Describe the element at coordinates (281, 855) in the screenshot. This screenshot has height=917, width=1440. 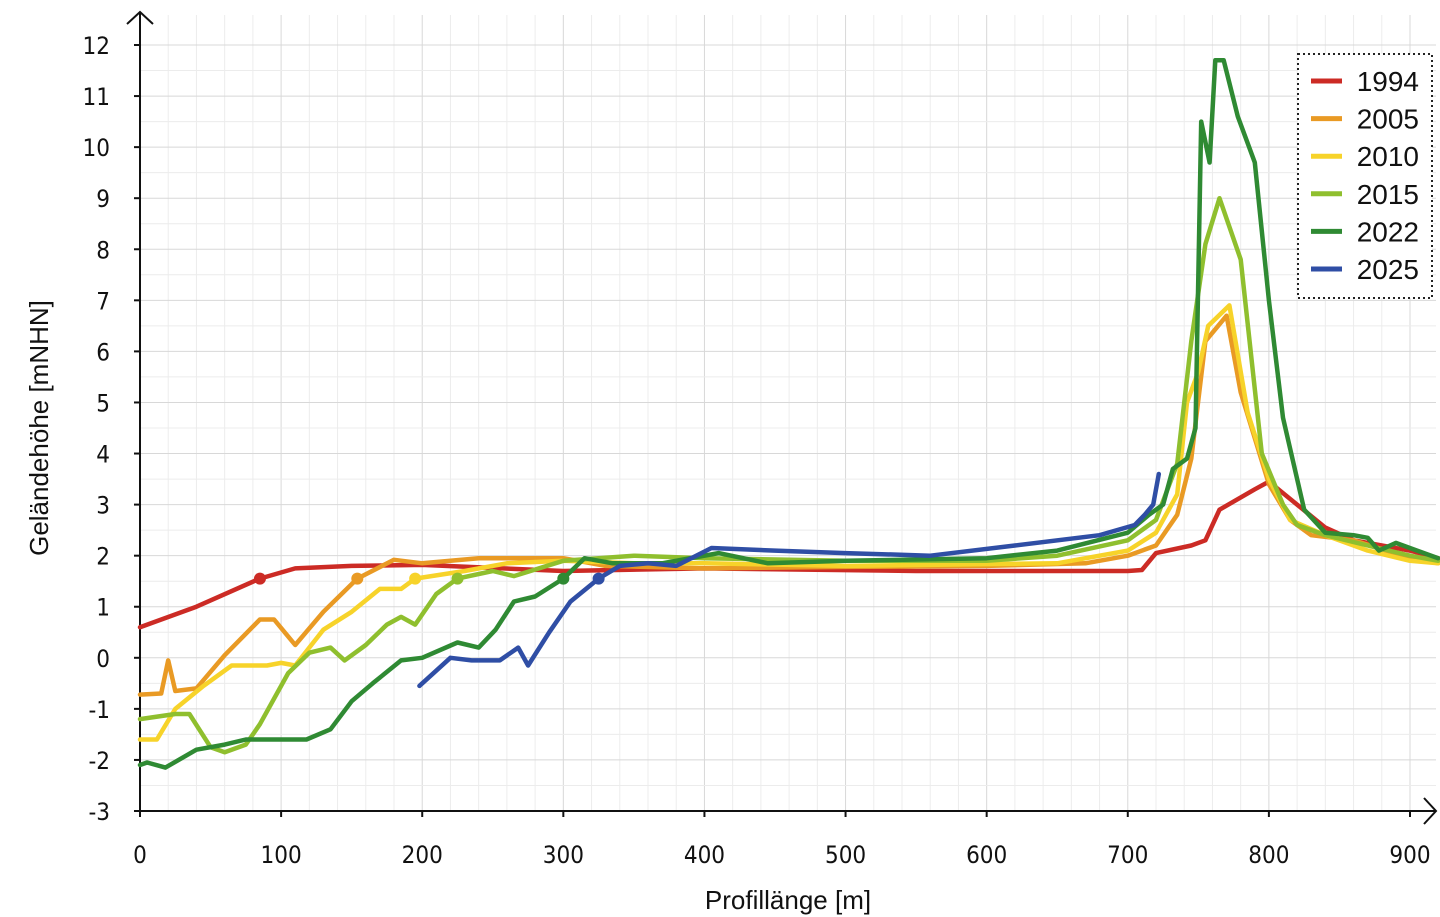
I see `x-tick-label: 100` at that location.